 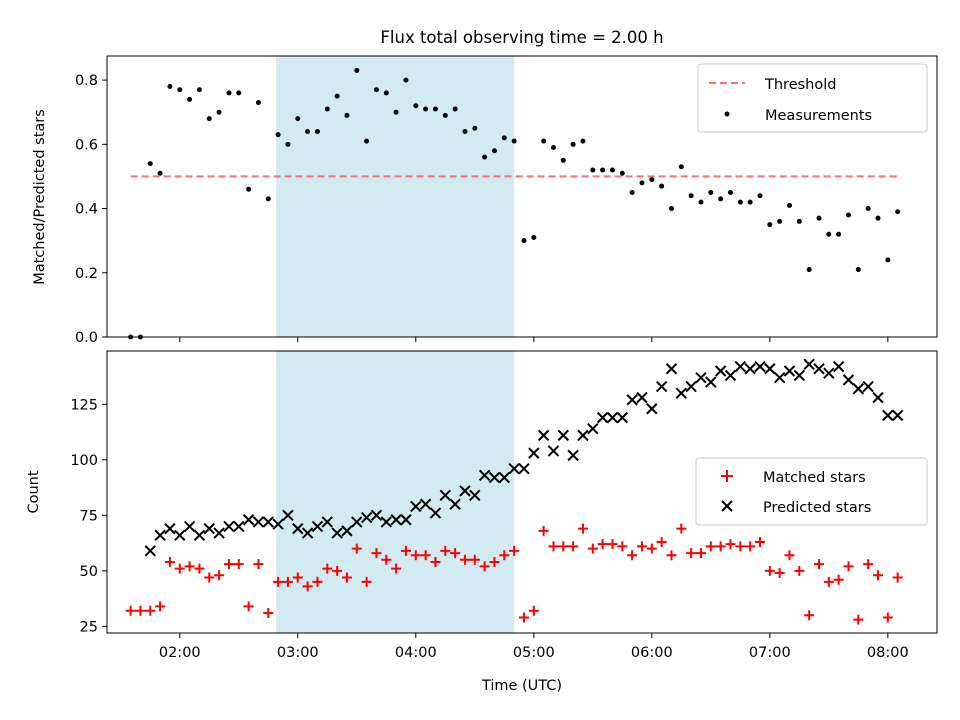 What do you see at coordinates (652, 653) in the screenshot?
I see `x-tick-label: 06:00` at bounding box center [652, 653].